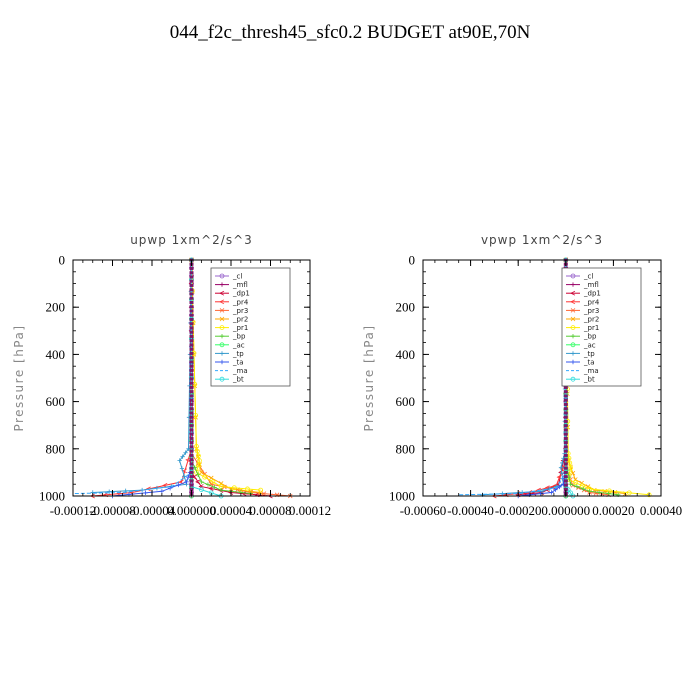 Image resolution: width=700 pixels, height=700 pixels. I want to click on series-tp, so click(142, 376).